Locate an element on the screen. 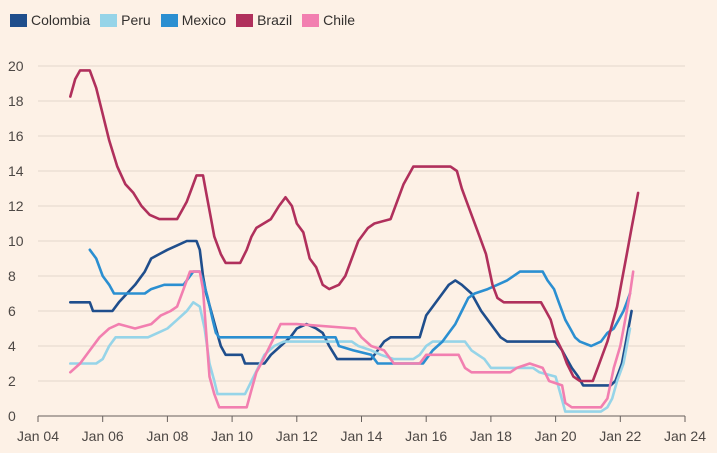  legend-item-brazil: Brazil is located at coordinates (264, 20).